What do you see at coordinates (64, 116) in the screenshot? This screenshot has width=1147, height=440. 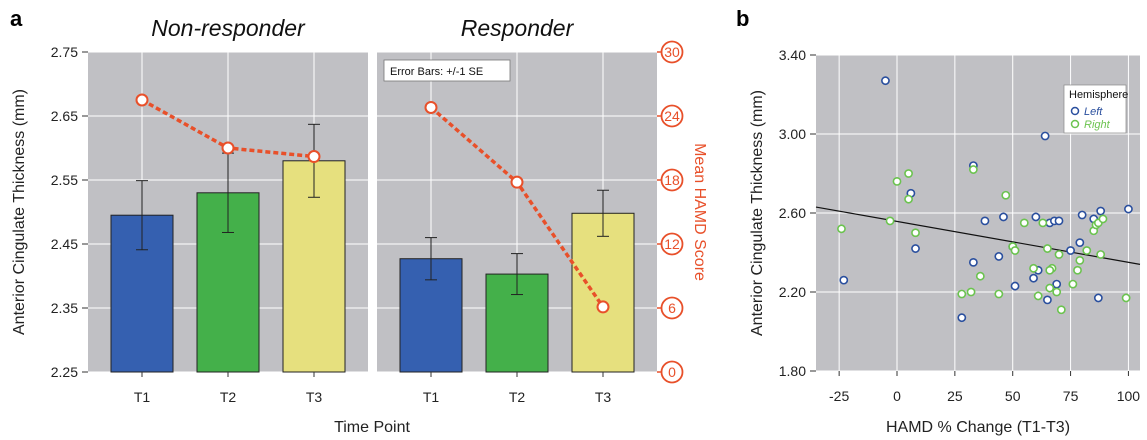 I see `y-tick-label: 2.65` at bounding box center [64, 116].